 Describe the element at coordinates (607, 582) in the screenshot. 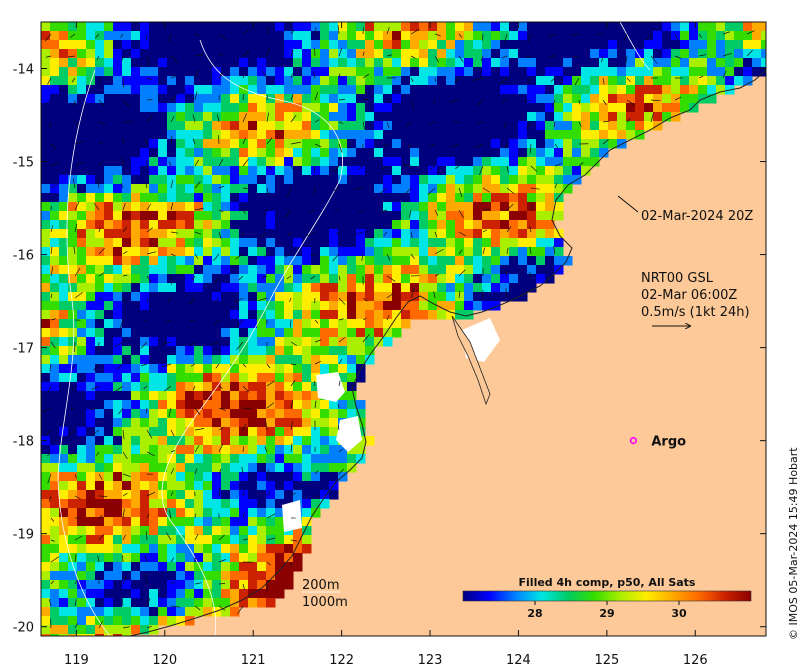

I see `colorbar-title: Filled 4h comp, p50, All Sats` at that location.